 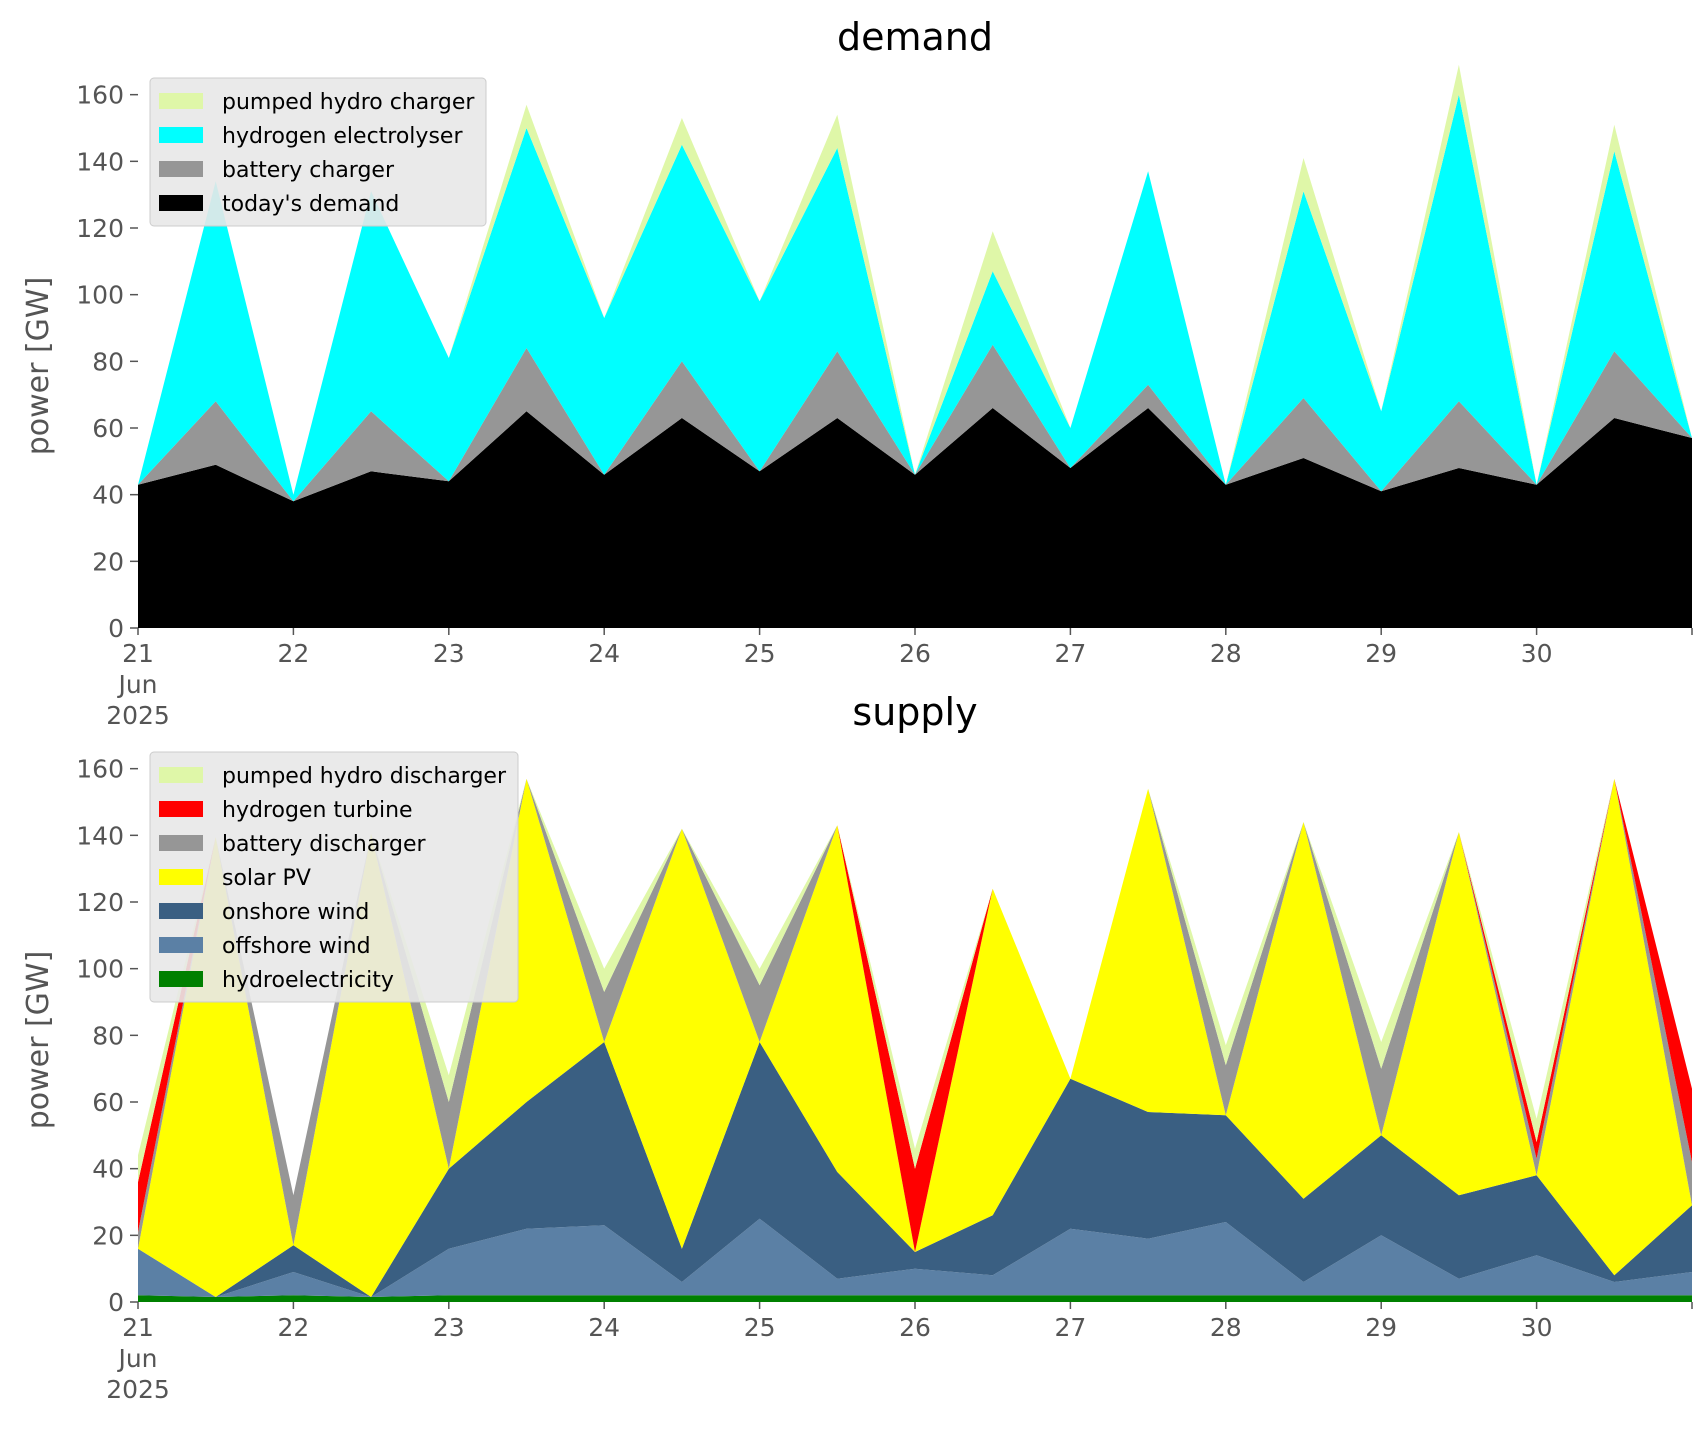 I want to click on legend-label: hydrogen electrolyser, so click(x=342, y=136).